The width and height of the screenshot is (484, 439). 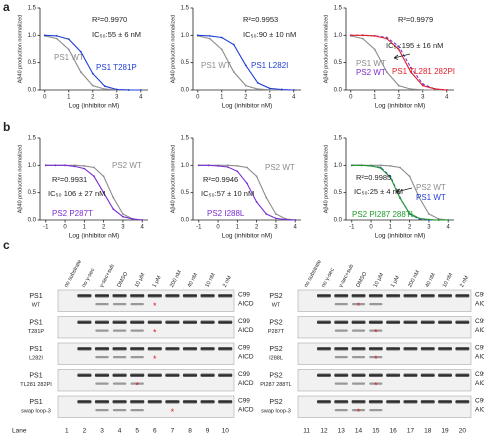 What do you see at coordinates (269, 65) in the screenshot?
I see `series-label: PS1 L282I` at bounding box center [269, 65].